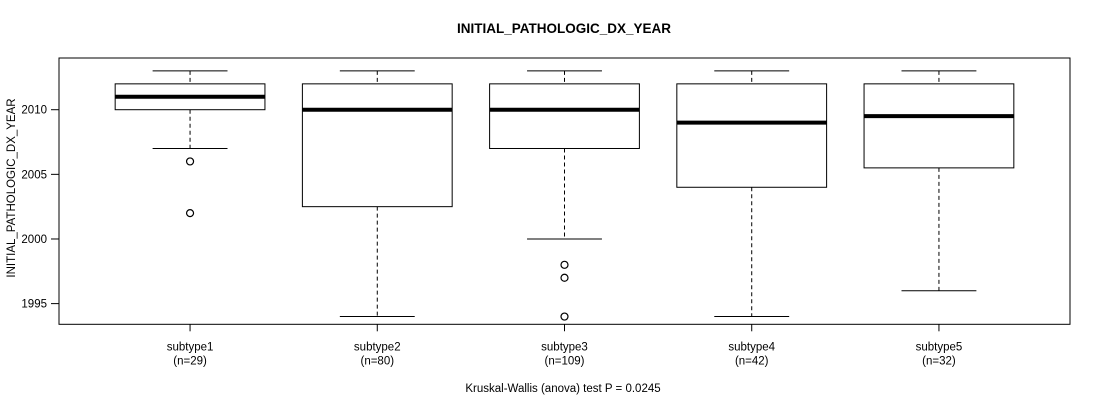 Image resolution: width=1100 pixels, height=400 pixels. I want to click on y-axis-tick-label: 2005, so click(34, 175).